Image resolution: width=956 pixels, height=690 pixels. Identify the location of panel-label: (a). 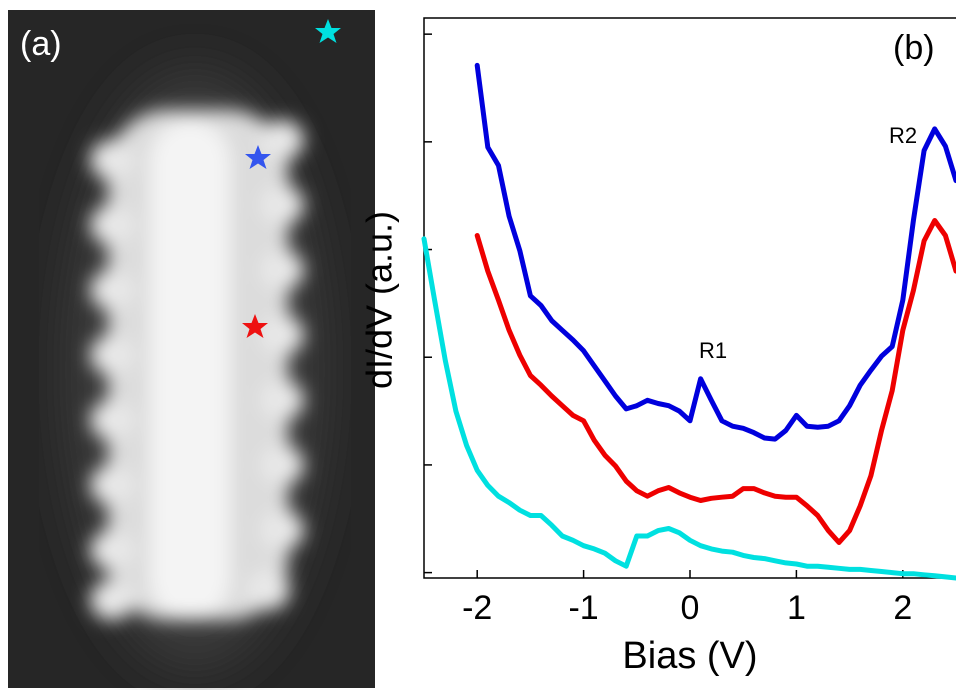
(41, 44).